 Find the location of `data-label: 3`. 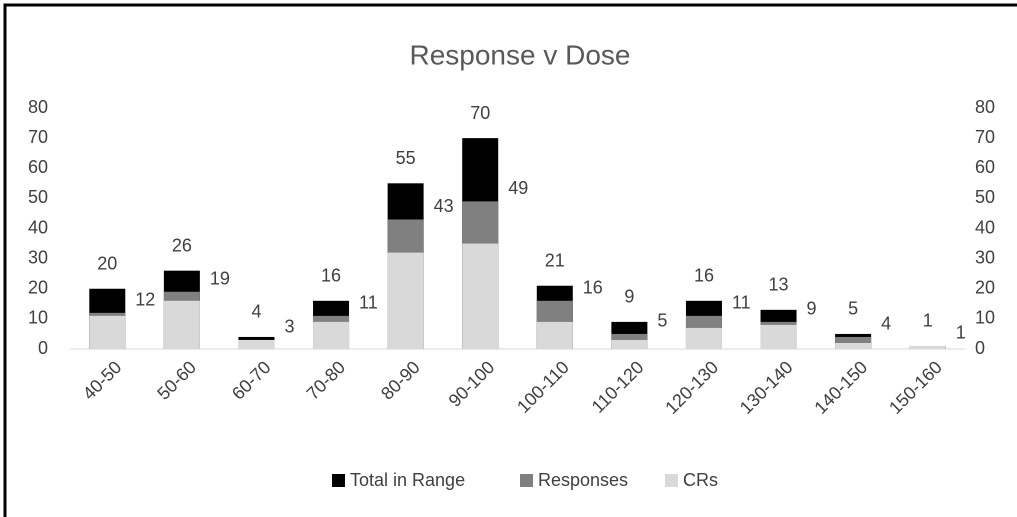

data-label: 3 is located at coordinates (289, 327).